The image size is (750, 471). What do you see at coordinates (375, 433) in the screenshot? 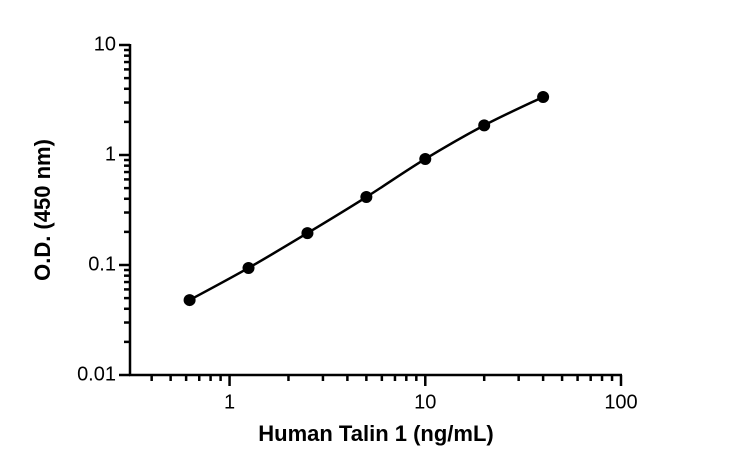
I see `x-axis-title: Human Talin 1 (ng/mL)` at bounding box center [375, 433].